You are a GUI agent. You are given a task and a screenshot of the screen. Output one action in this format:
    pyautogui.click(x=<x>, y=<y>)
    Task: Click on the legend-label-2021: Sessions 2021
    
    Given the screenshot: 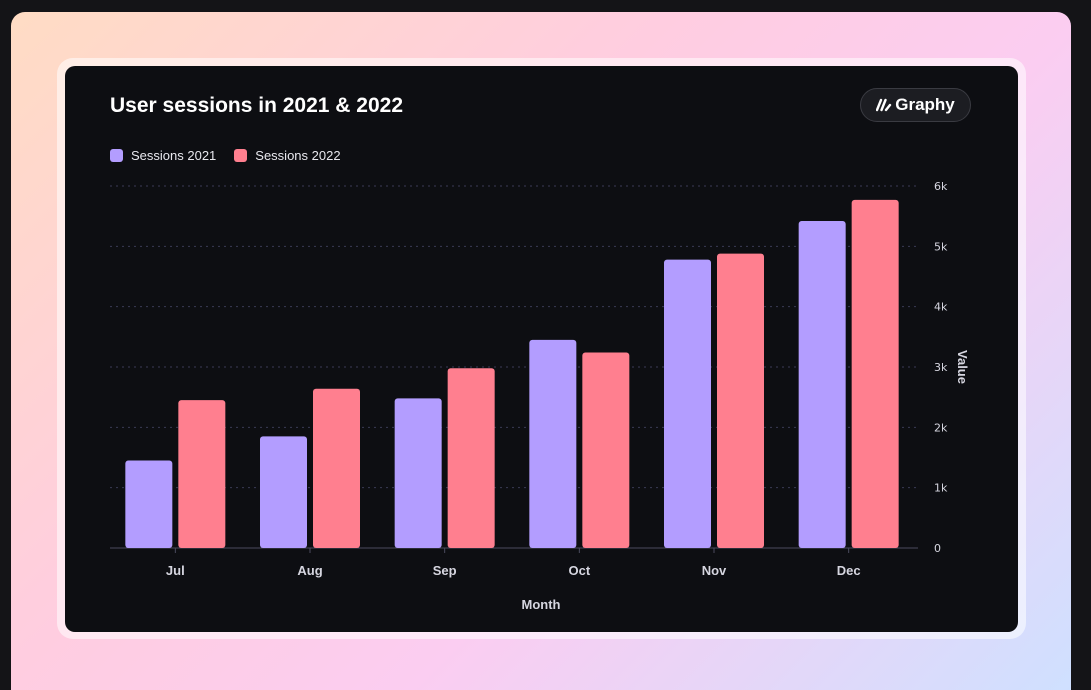 What is the action you would take?
    pyautogui.click(x=174, y=155)
    